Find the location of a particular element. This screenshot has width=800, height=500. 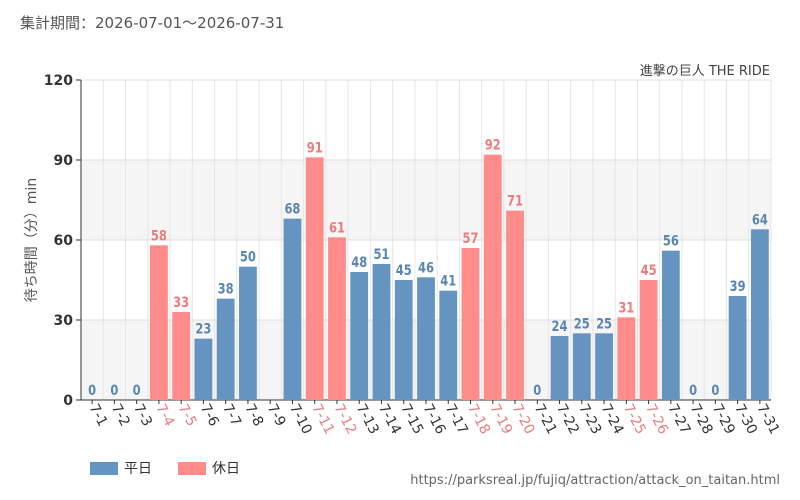

data-label-7-13: 48 is located at coordinates (359, 263).